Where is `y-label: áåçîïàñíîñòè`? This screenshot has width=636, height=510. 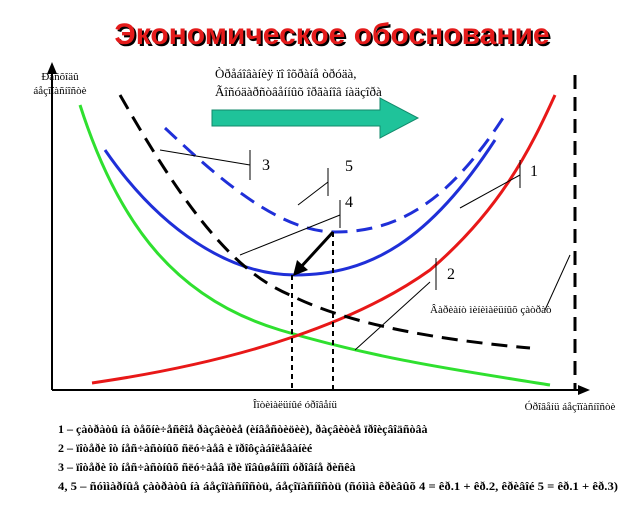
y-label: áåçîïàñíîñòè is located at coordinates (59, 91).